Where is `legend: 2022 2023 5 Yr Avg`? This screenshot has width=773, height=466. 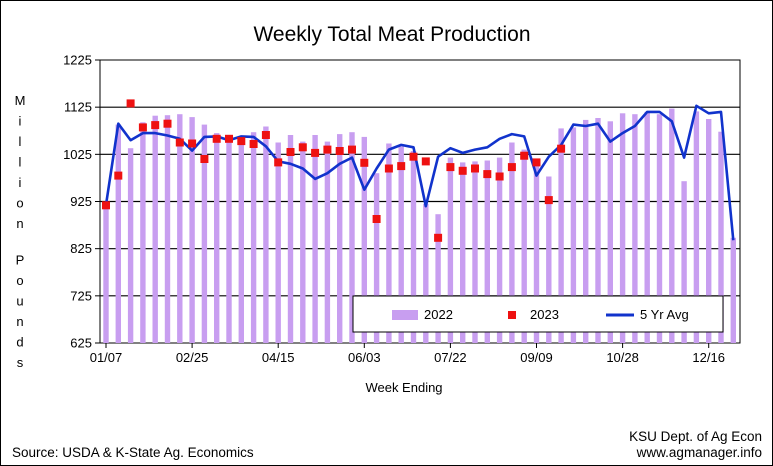 legend: 2022 2023 5 Yr Avg is located at coordinates (538, 314).